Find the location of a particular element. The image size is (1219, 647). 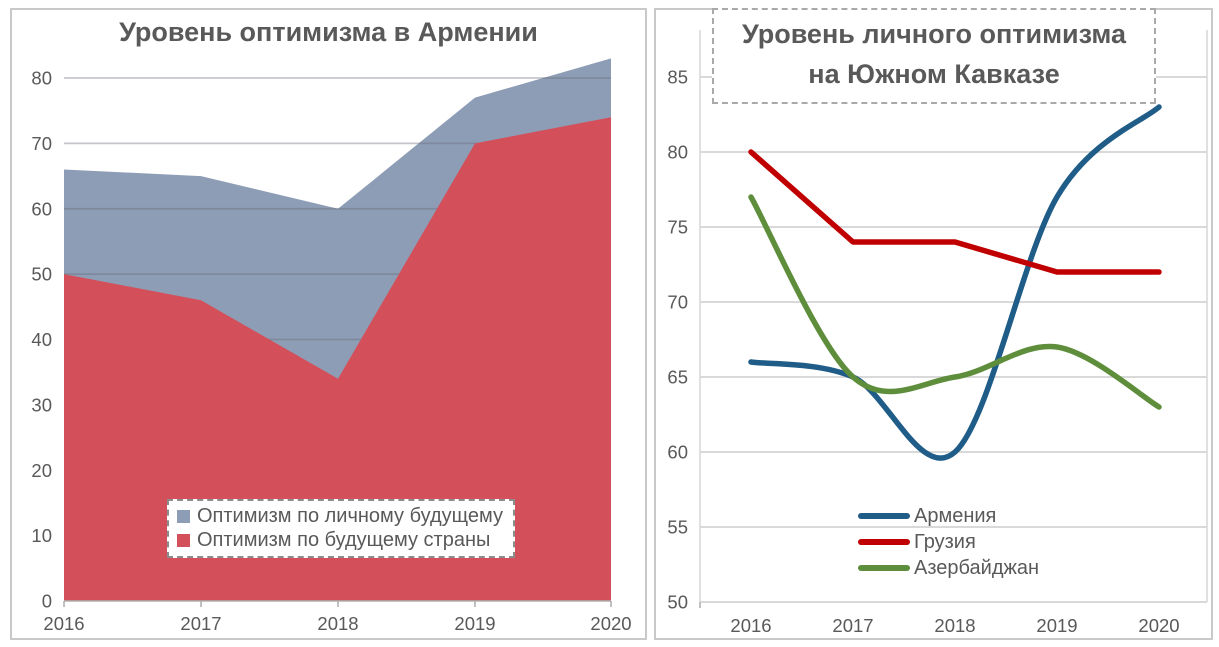

legend-label: Армения is located at coordinates (955, 515).